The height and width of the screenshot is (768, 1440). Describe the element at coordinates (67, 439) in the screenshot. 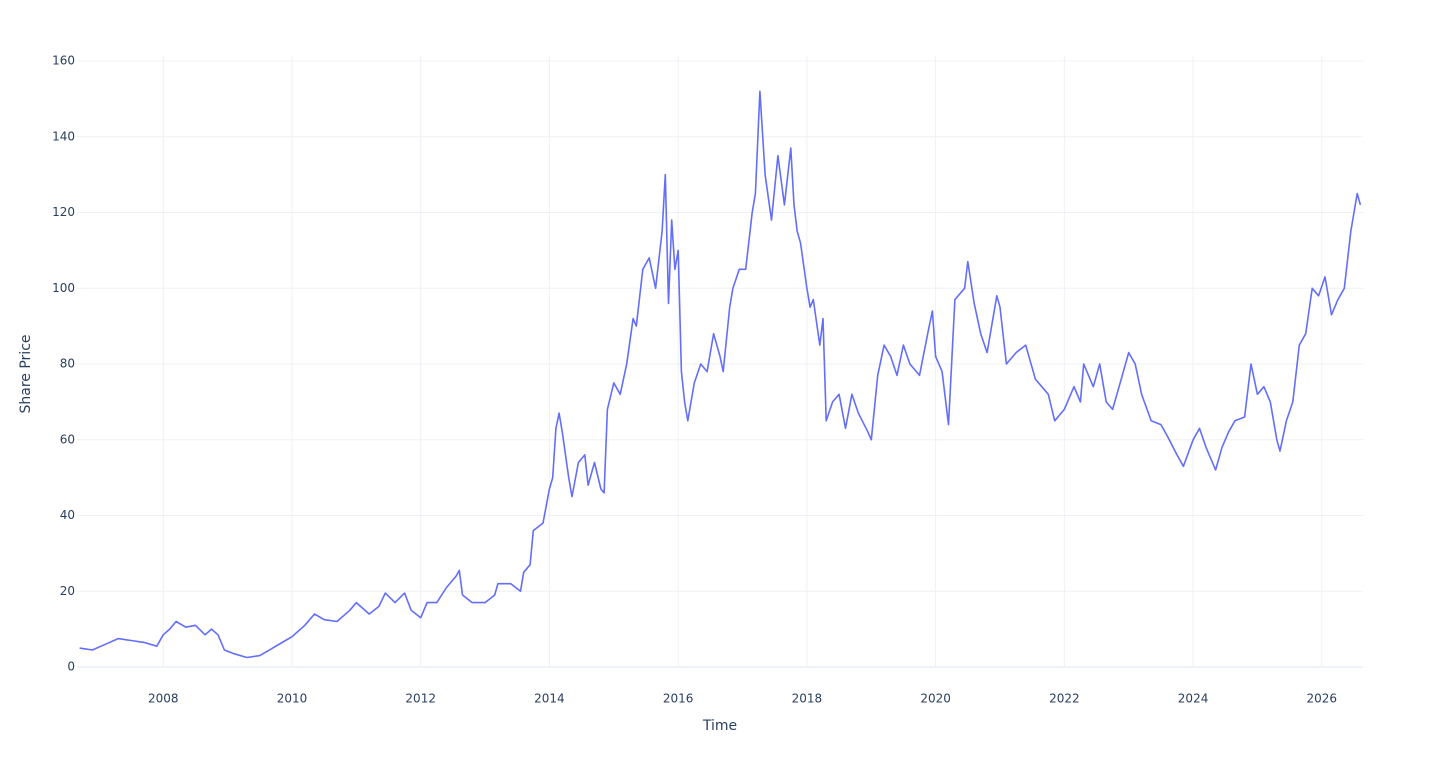

I see `y-tick-label: 60` at that location.